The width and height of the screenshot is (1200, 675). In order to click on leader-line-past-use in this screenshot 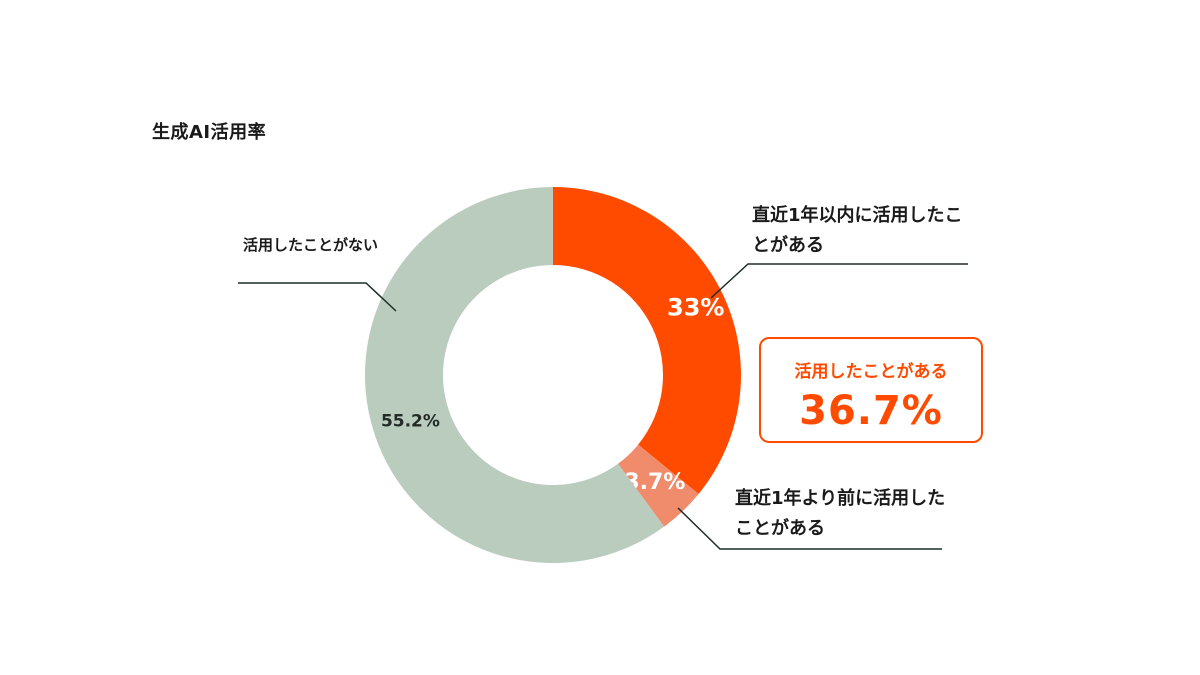, I will do `click(809, 528)`.